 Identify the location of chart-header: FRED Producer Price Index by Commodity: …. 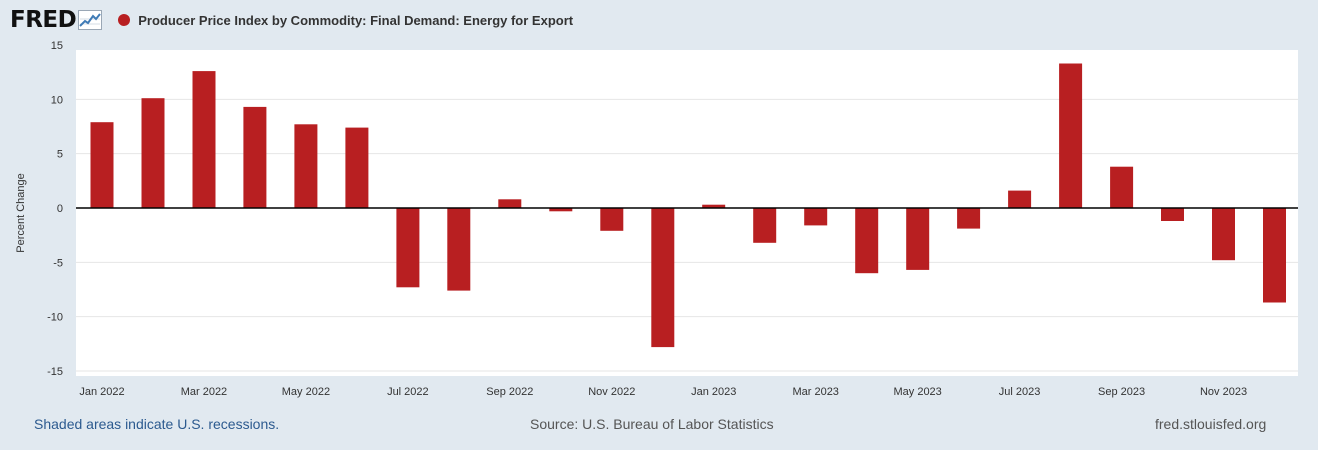
(291, 20).